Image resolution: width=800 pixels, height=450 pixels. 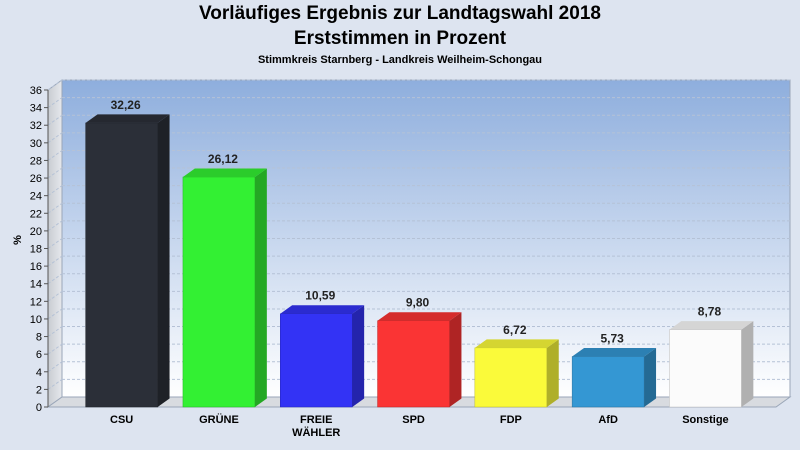 What do you see at coordinates (36, 214) in the screenshot?
I see `y-tick-label: 22` at bounding box center [36, 214].